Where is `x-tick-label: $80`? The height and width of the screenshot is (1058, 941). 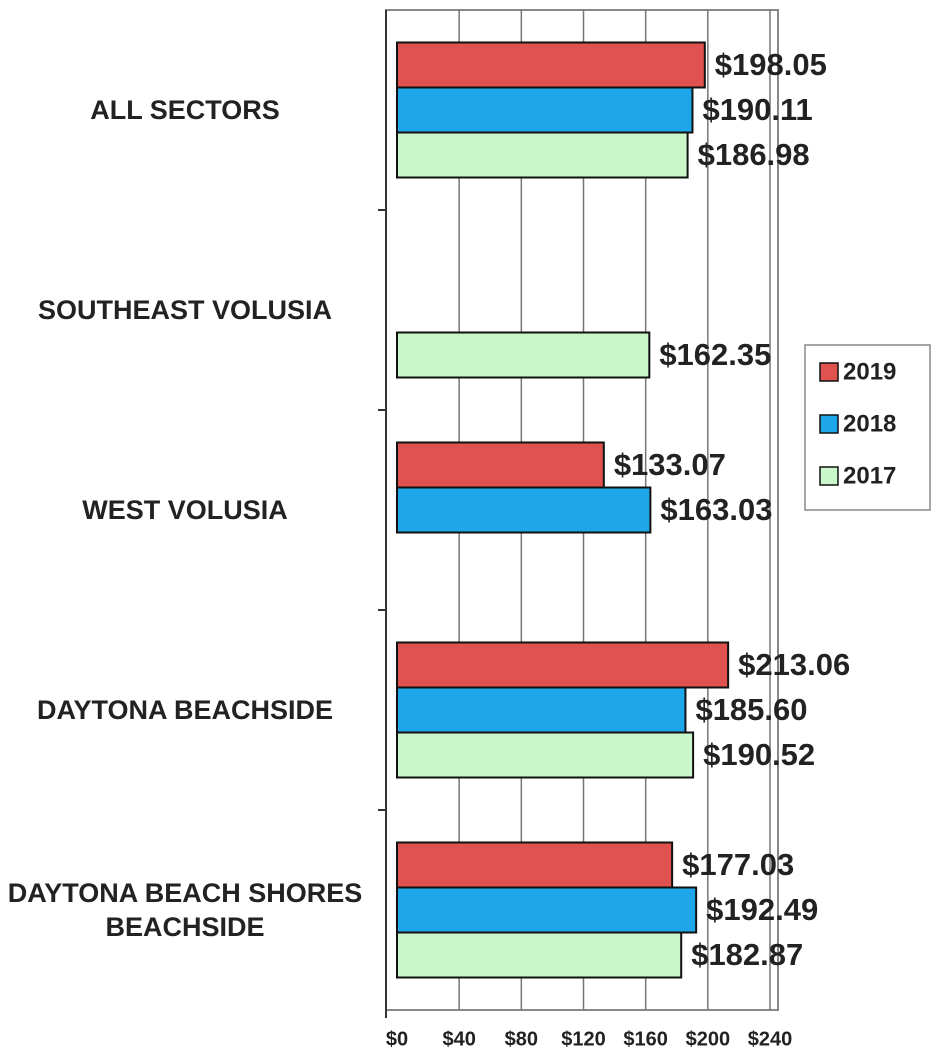
x-tick-label: $80 is located at coordinates (521, 1039).